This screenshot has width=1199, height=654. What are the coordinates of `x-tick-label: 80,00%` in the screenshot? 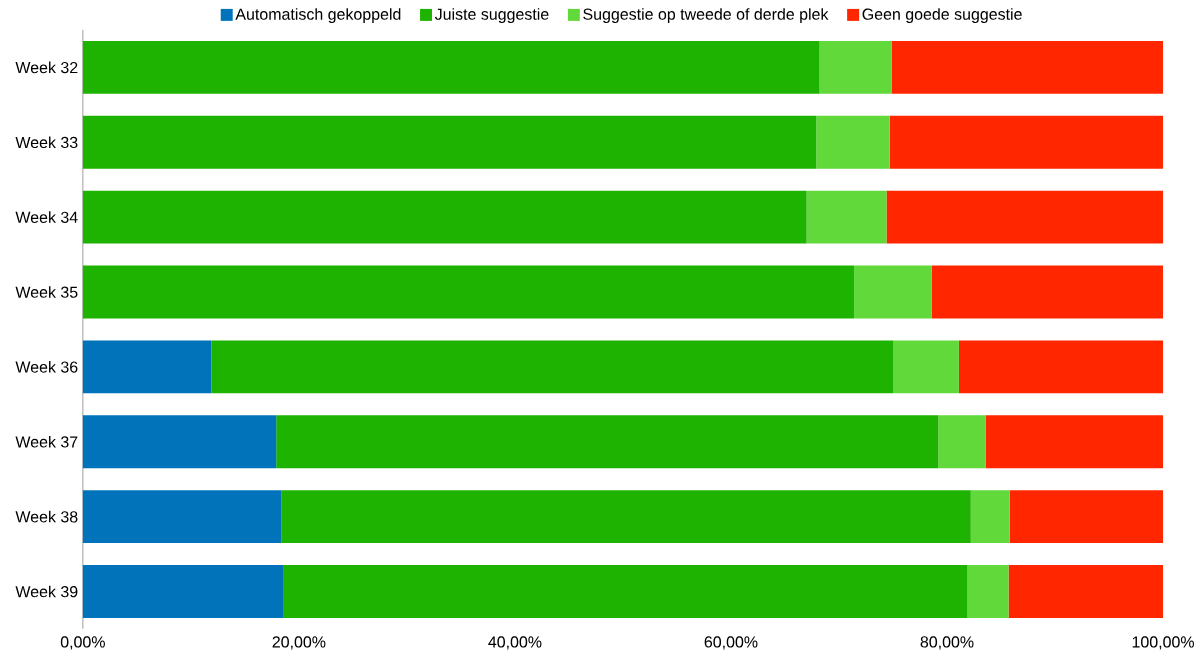 It's located at (947, 643).